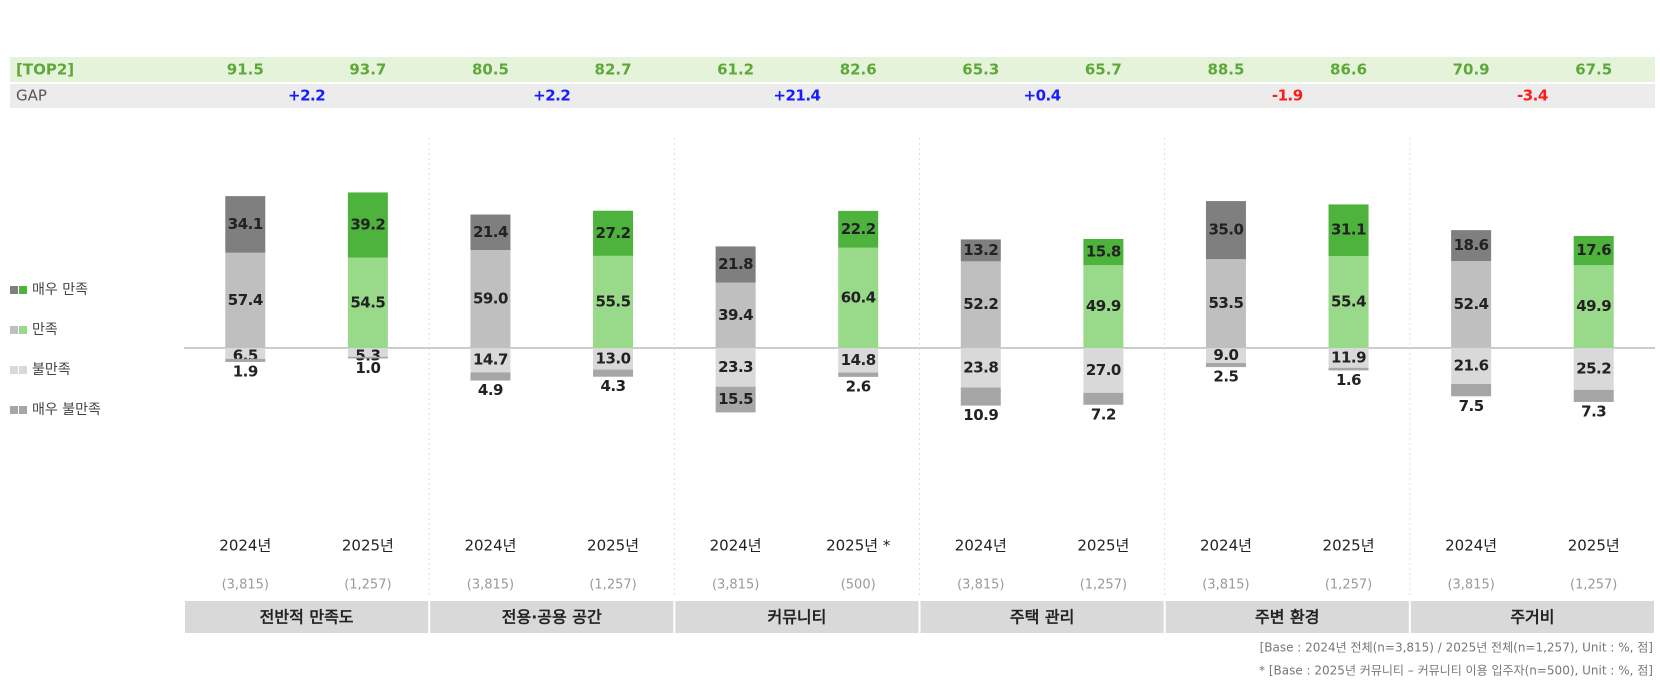 The height and width of the screenshot is (686, 1660). I want to click on top2-value: 80.5, so click(490, 70).